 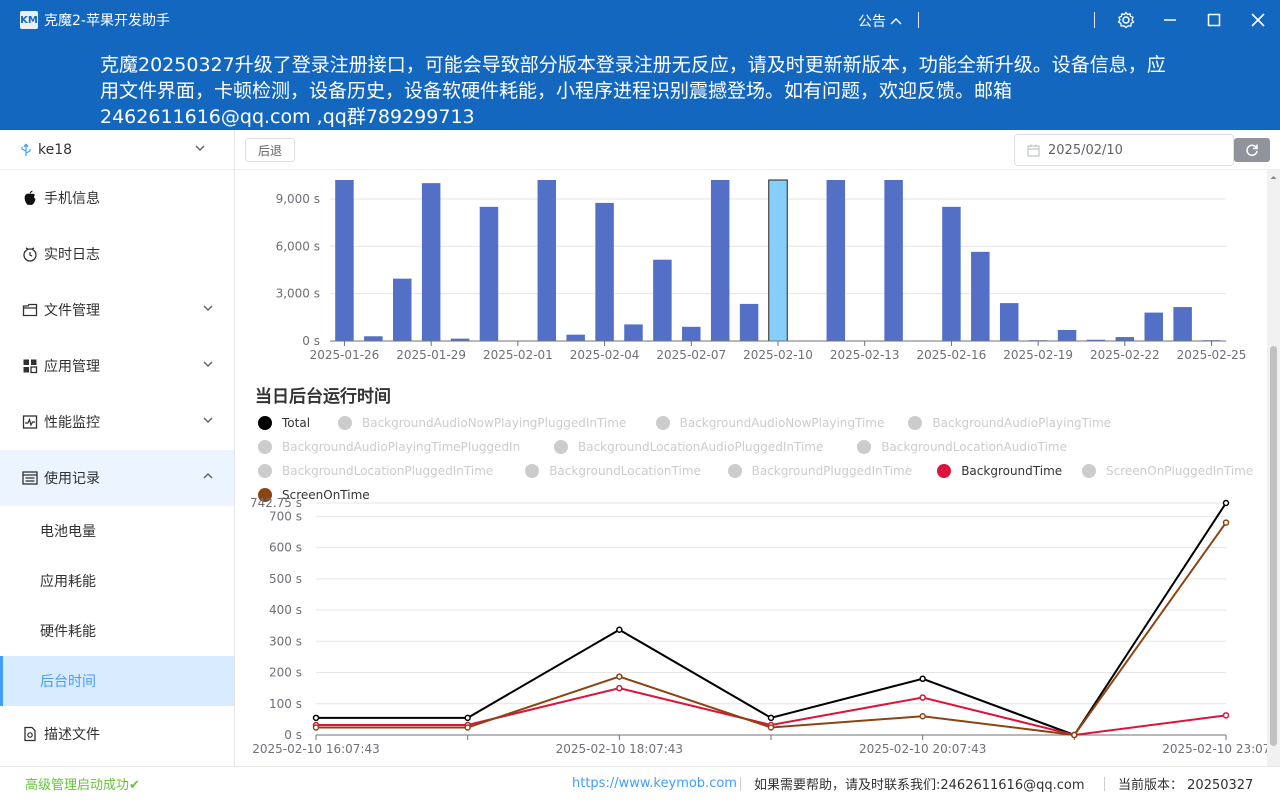 I want to click on back-button: 后退, so click(x=270, y=150).